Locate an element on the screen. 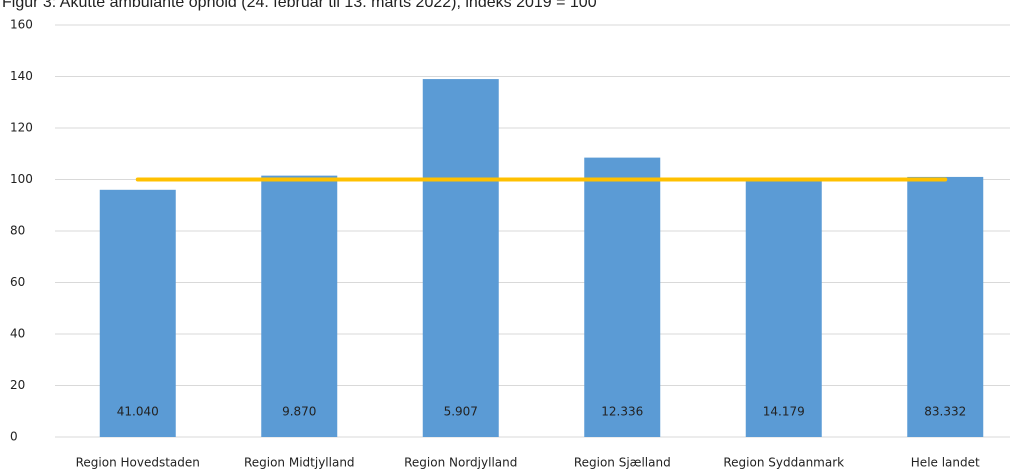 Image resolution: width=1016 pixels, height=472 pixels. x-tick-label: Region Hovedstaden is located at coordinates (138, 463).